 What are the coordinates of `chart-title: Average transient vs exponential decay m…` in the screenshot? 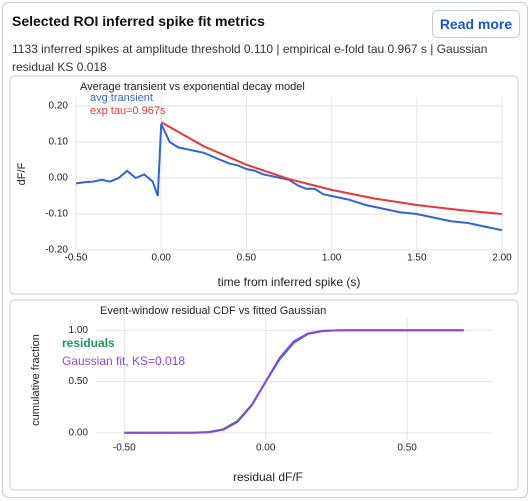 It's located at (192, 87).